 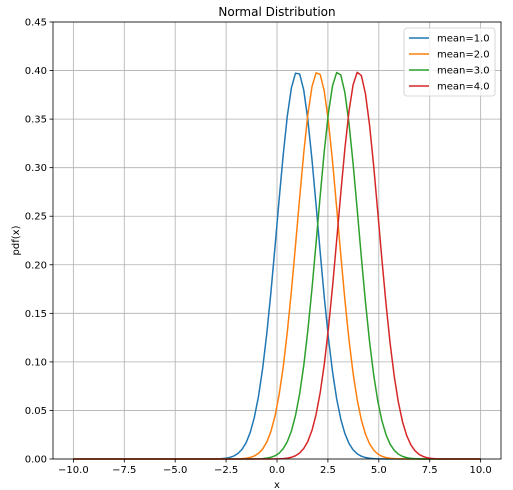 What do you see at coordinates (463, 39) in the screenshot?
I see `legend-entry-label: mean=1.0` at bounding box center [463, 39].